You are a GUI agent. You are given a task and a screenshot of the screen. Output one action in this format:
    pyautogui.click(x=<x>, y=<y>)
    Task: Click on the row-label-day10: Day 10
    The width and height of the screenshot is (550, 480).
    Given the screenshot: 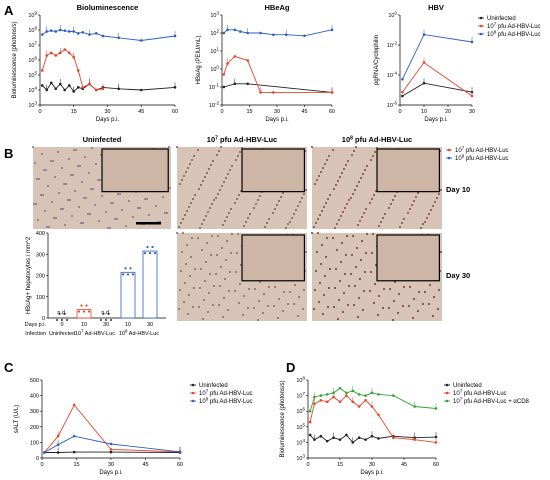 What is the action you would take?
    pyautogui.click(x=458, y=189)
    